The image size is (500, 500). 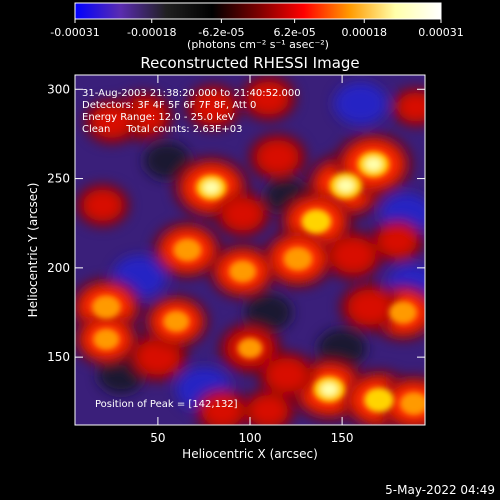 I want to click on annotation-detectors: Detectors: 3F 4F 5F 6F 7F 8F, Att 0, so click(x=169, y=105).